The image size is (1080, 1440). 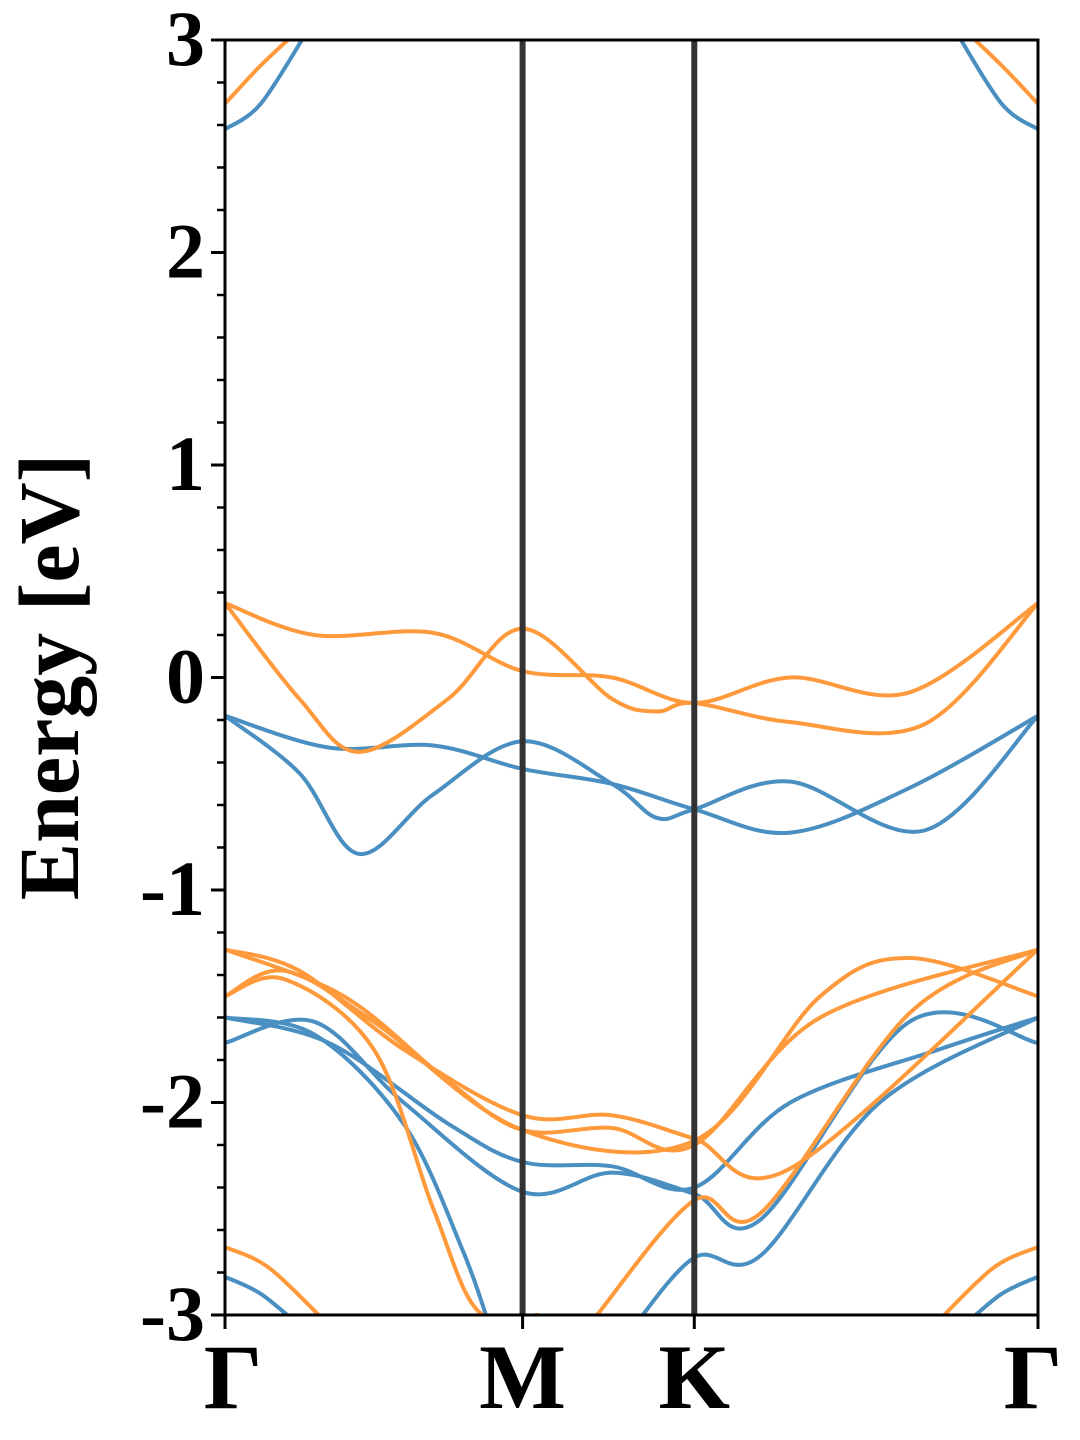 I want to click on y-tick-label: 2, so click(x=185, y=251).